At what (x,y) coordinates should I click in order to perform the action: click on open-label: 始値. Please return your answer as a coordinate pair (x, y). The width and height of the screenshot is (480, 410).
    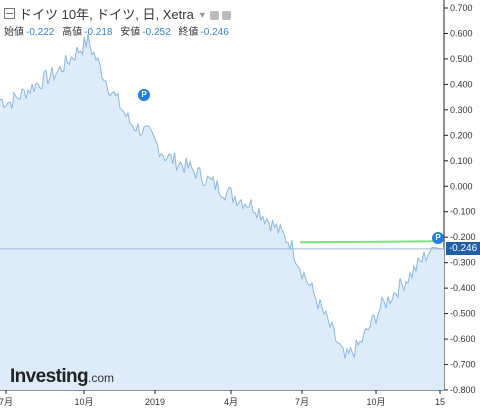
    Looking at the image, I should click on (14, 32).